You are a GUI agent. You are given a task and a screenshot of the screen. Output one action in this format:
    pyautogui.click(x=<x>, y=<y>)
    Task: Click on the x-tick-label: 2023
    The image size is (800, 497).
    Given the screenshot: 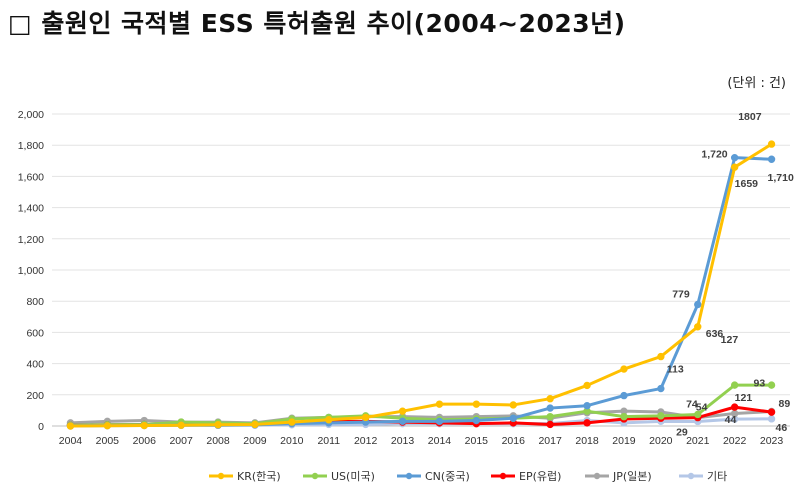 What is the action you would take?
    pyautogui.click(x=772, y=441)
    